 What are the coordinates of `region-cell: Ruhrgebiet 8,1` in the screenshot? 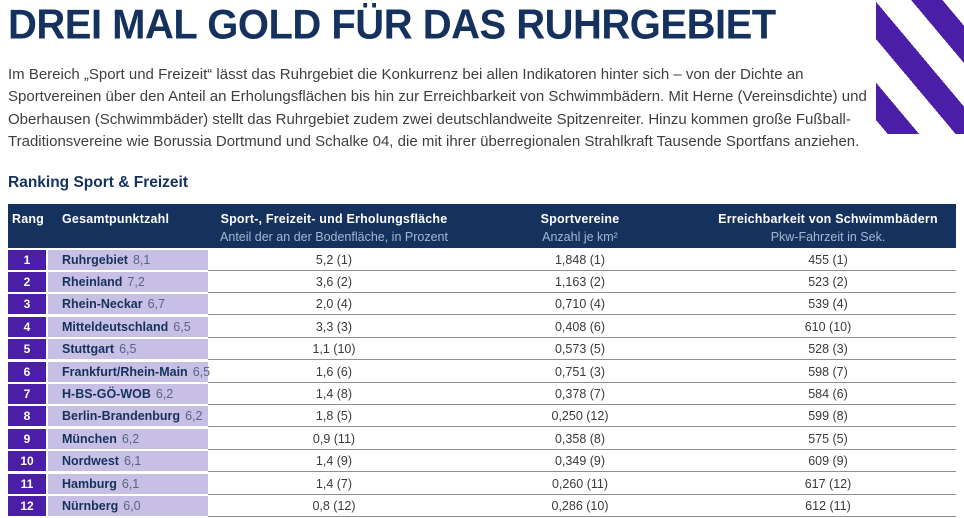 It's located at (128, 259).